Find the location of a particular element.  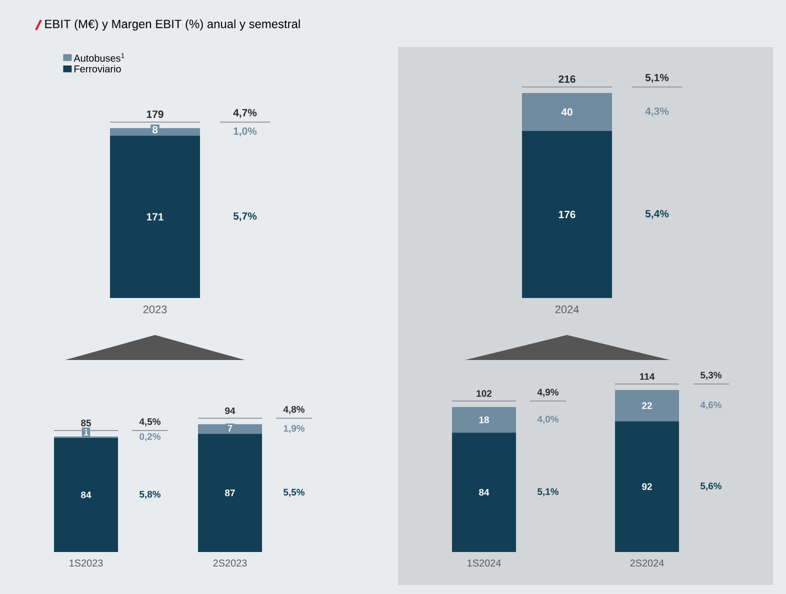

annotation: 5,4% is located at coordinates (657, 214).